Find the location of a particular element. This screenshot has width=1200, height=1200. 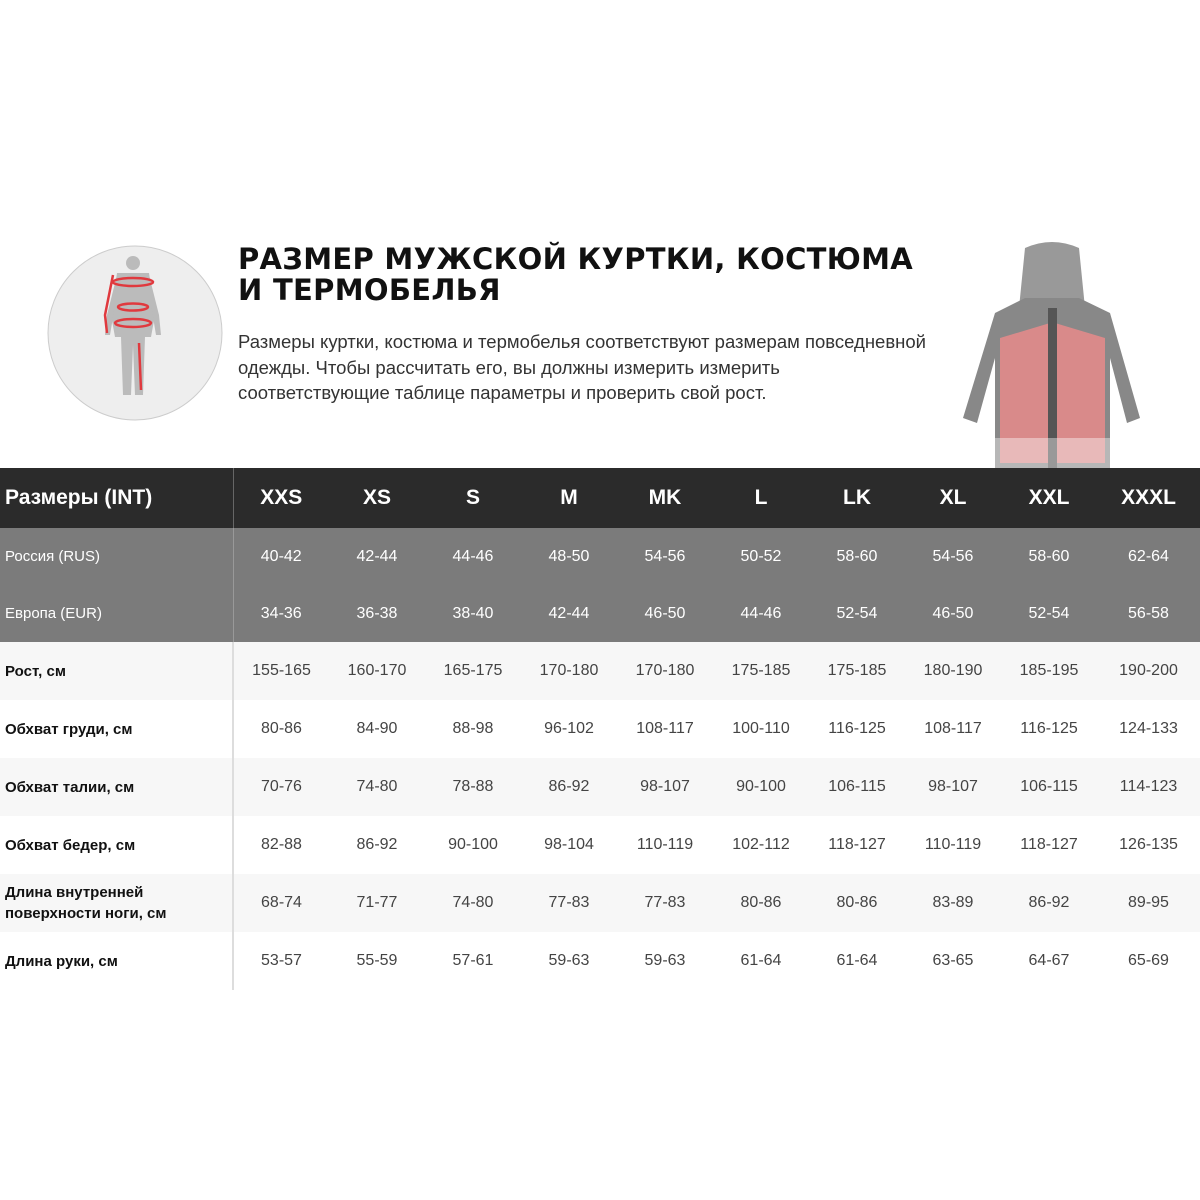

table-cell: 62-64 is located at coordinates (1148, 556).